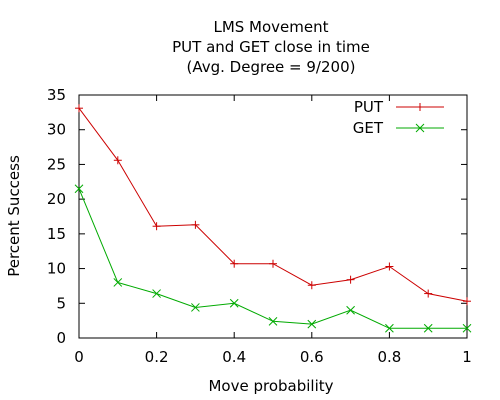  I want to click on x-tick-label: 0.4, so click(234, 357).